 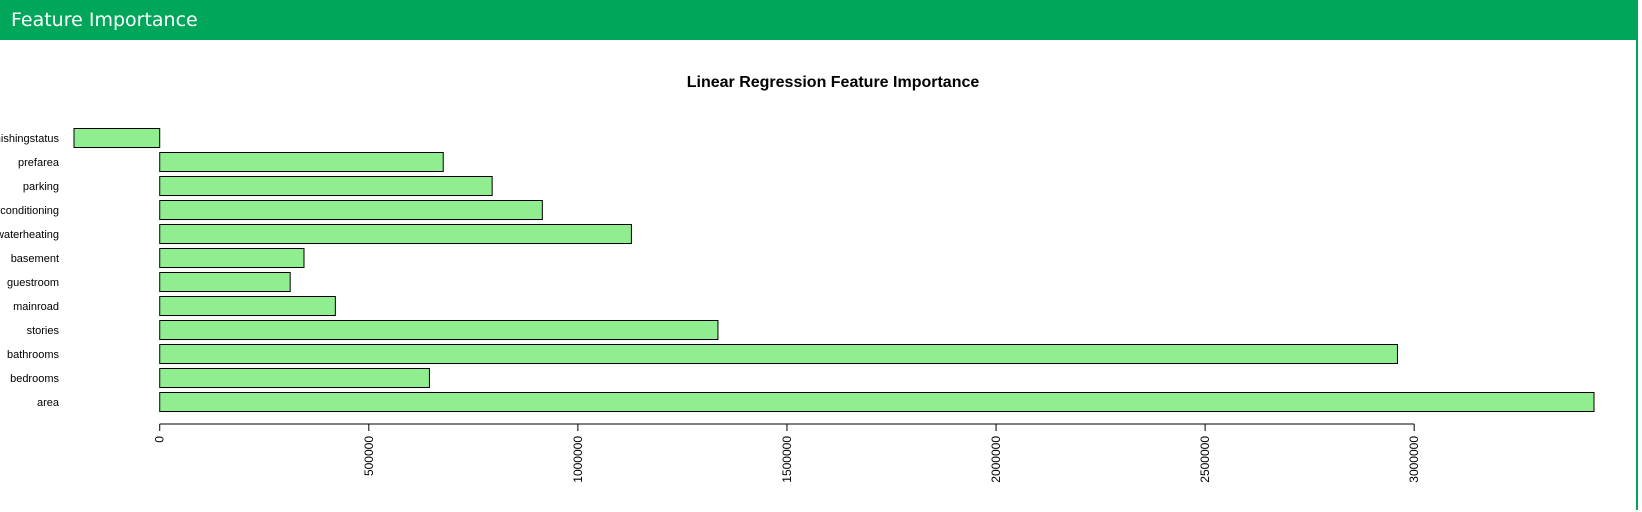 What do you see at coordinates (247, 306) in the screenshot?
I see `bar-mainroad` at bounding box center [247, 306].